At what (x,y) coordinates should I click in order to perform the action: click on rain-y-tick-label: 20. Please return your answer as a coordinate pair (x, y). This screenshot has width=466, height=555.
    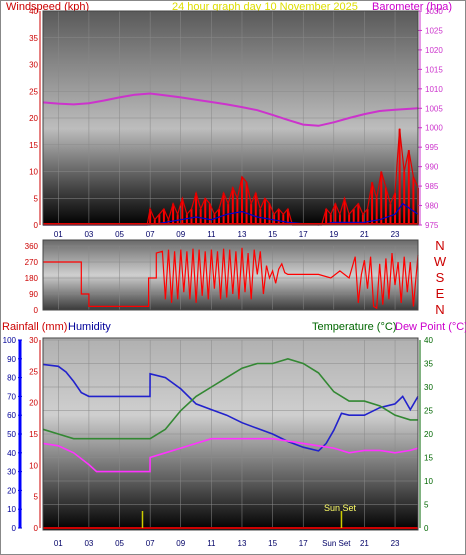
    Looking at the image, I should click on (33, 403).